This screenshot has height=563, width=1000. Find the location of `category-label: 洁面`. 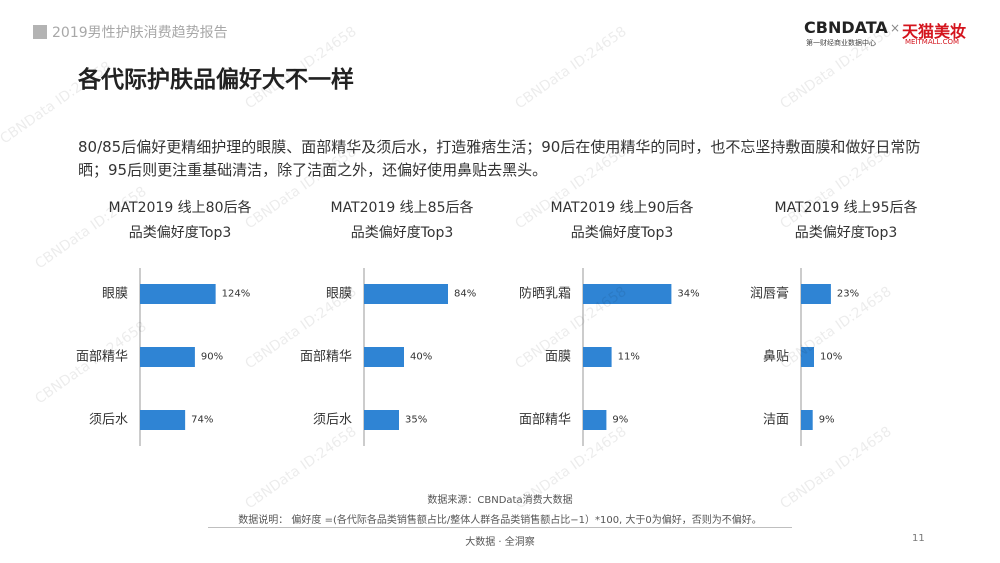

category-label: 洁面 is located at coordinates (776, 420).